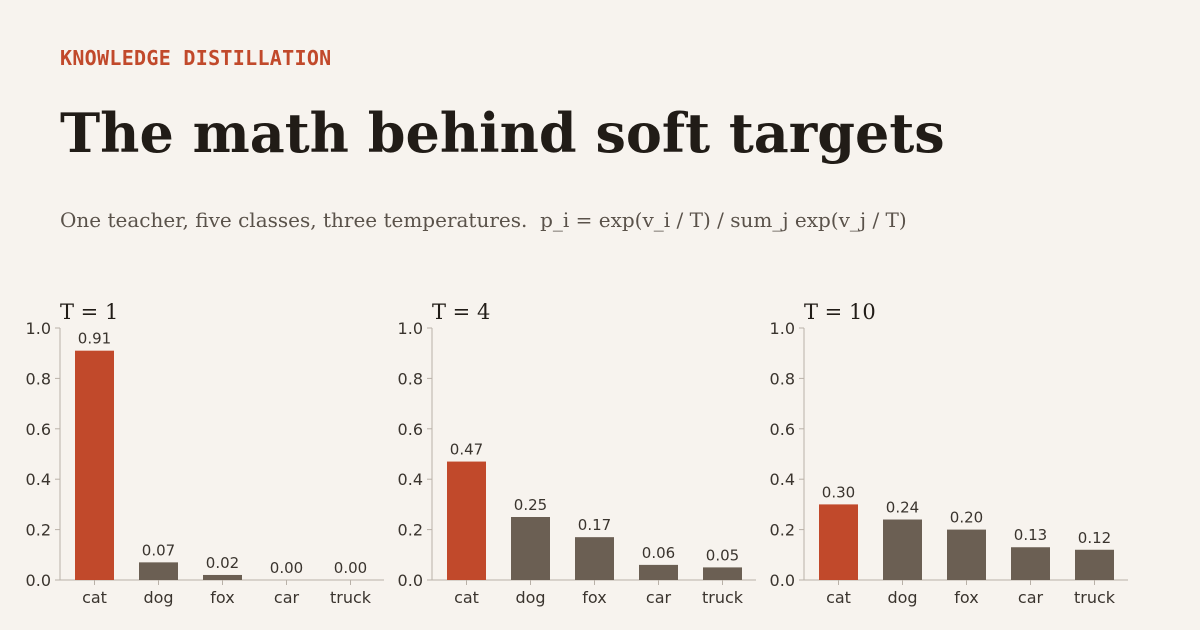 The image size is (1200, 630). Describe the element at coordinates (89, 312) in the screenshot. I see `chart-title: T = 1` at that location.